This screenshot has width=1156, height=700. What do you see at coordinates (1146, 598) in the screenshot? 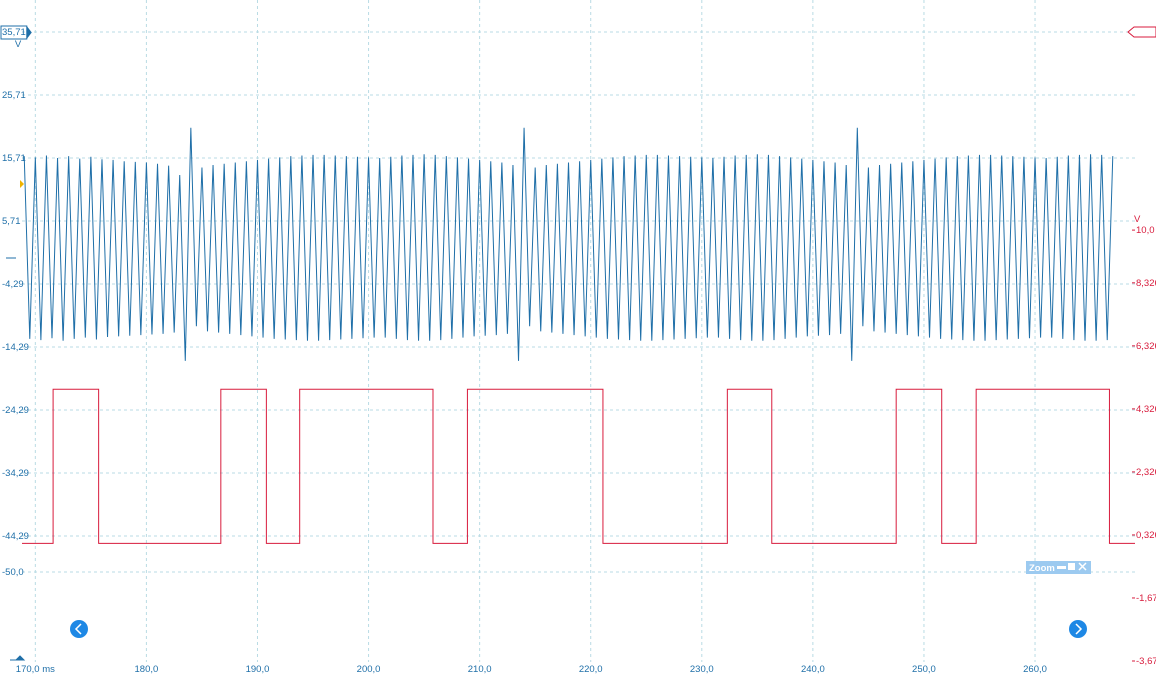
I see `y2-tick-label: -1,674` at bounding box center [1146, 598].